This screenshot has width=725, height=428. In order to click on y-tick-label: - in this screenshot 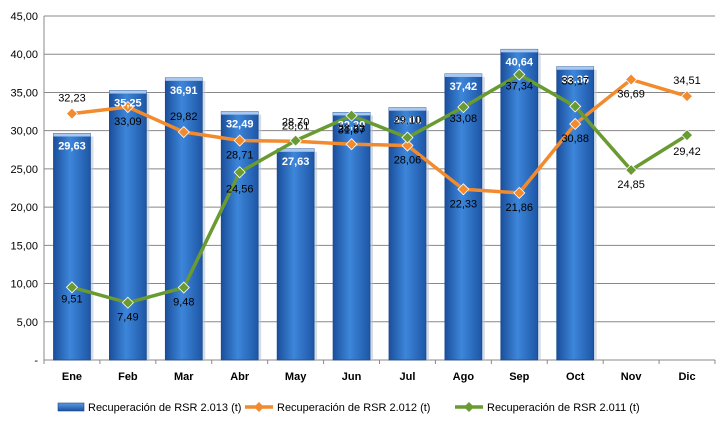, I will do `click(36, 361)`.